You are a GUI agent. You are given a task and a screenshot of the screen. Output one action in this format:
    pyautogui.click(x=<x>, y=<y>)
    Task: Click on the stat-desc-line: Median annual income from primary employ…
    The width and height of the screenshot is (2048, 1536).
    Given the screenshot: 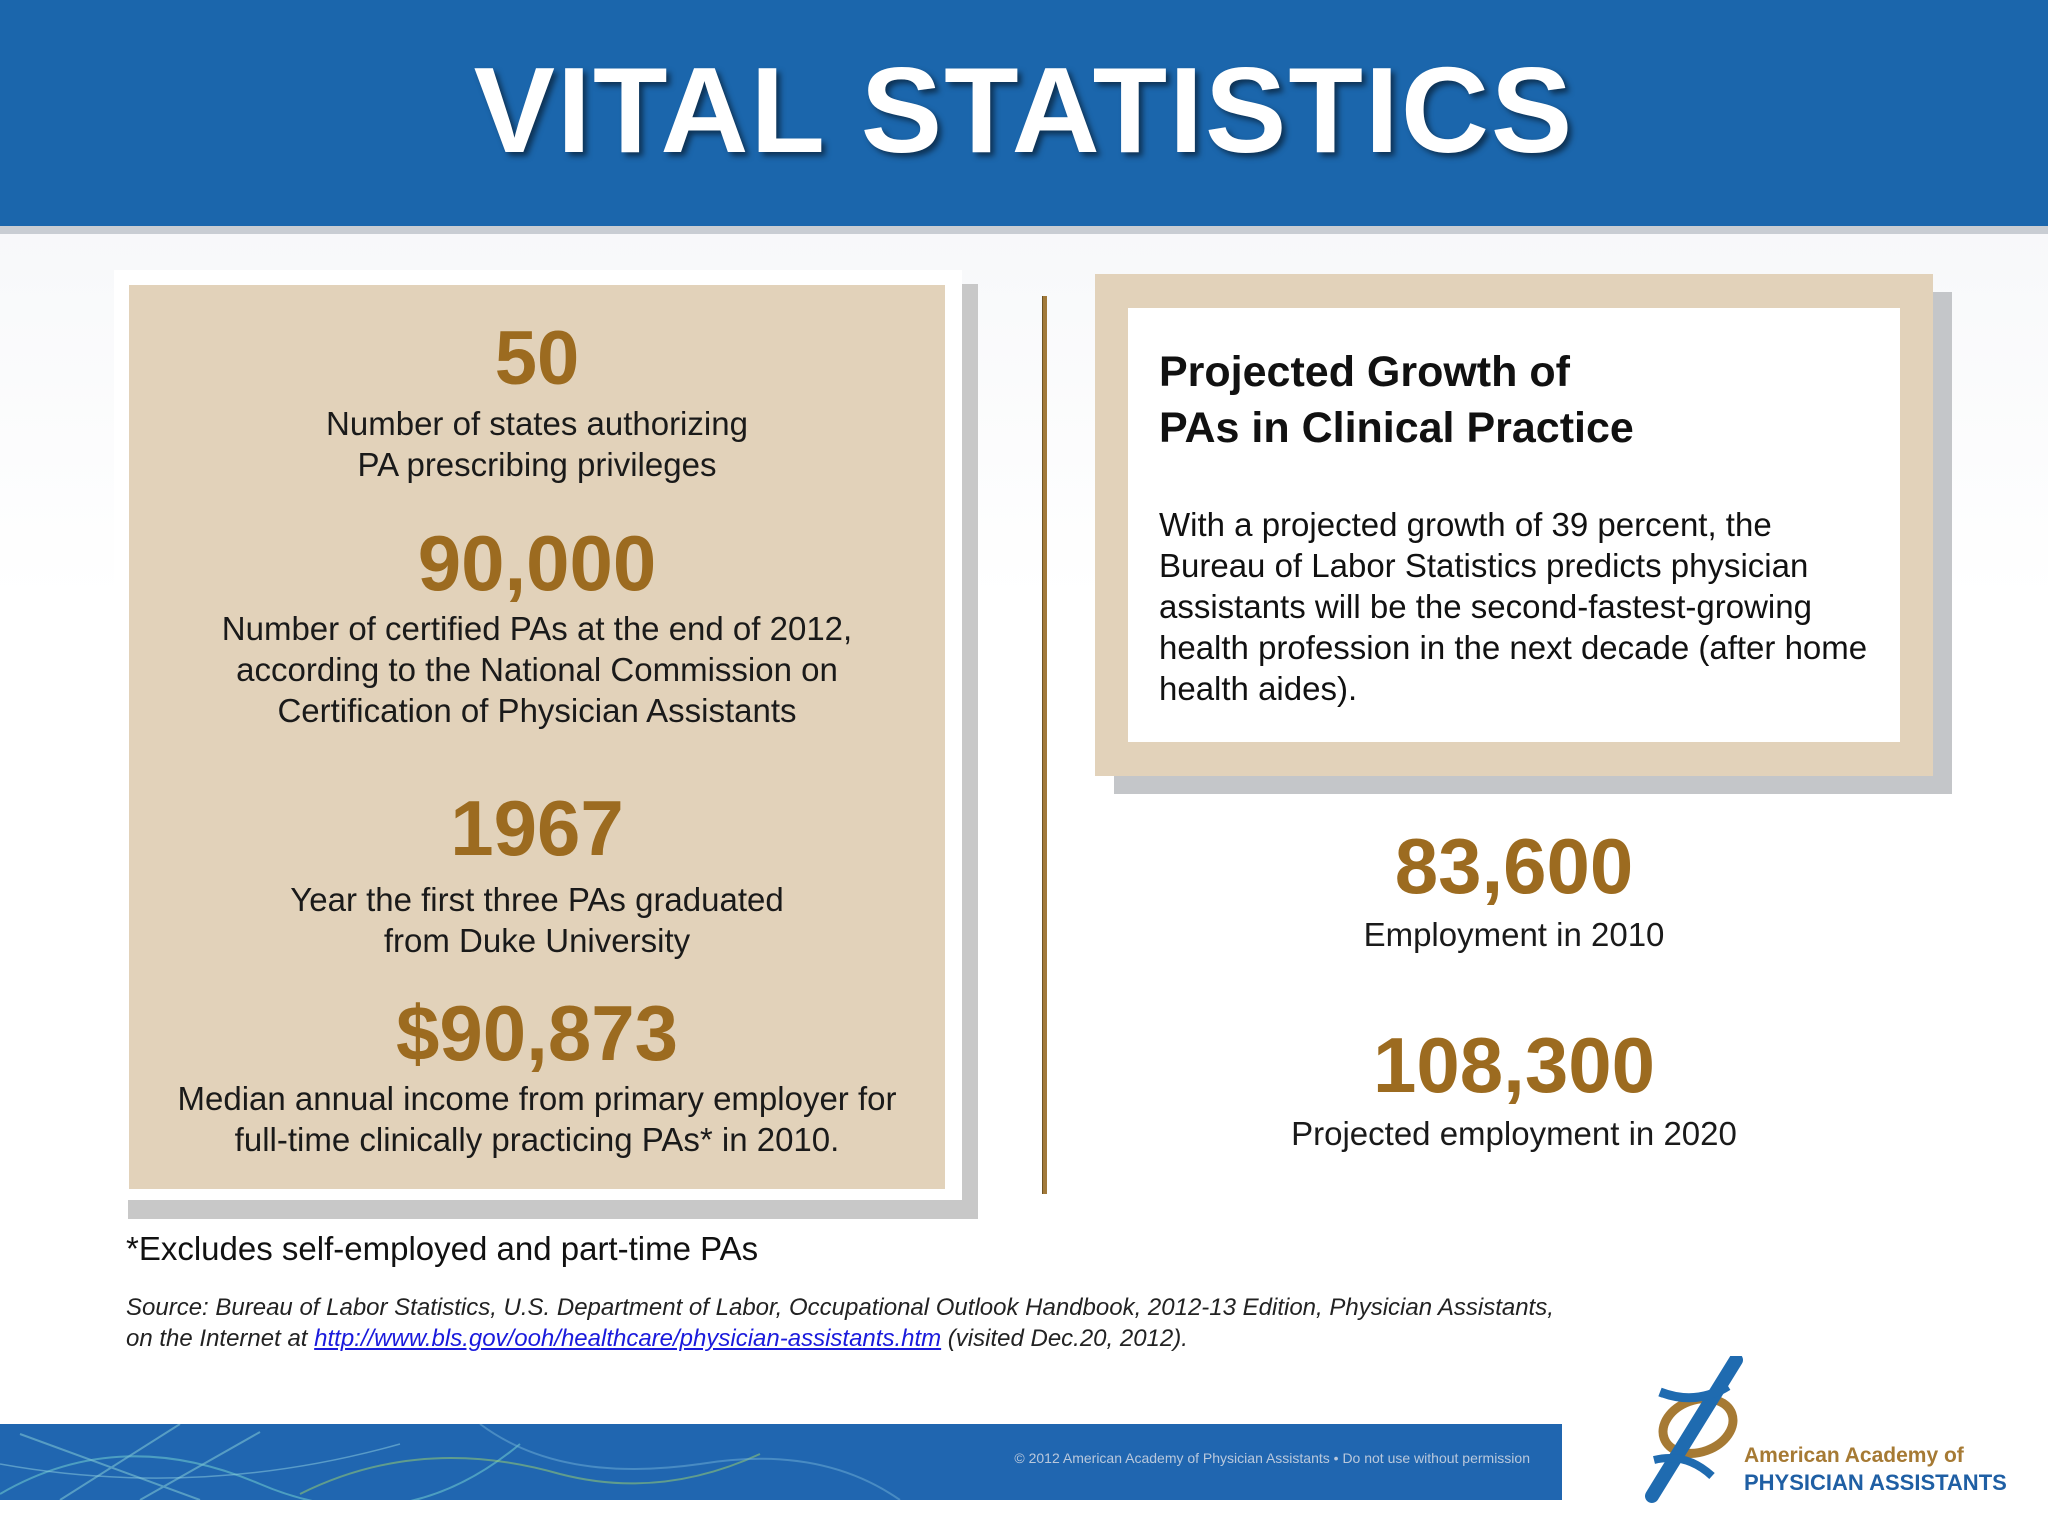 What is the action you would take?
    pyautogui.click(x=537, y=1098)
    